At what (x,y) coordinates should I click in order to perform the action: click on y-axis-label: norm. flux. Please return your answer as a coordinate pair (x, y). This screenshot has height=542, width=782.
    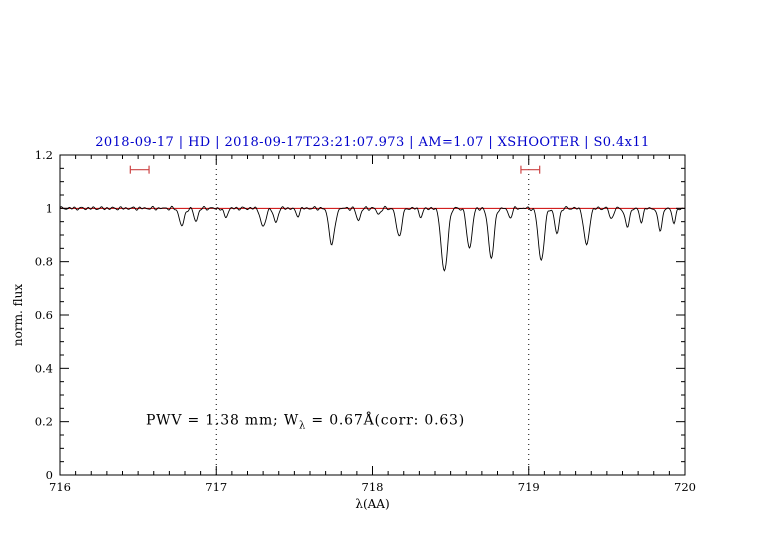
    Looking at the image, I should click on (18, 315).